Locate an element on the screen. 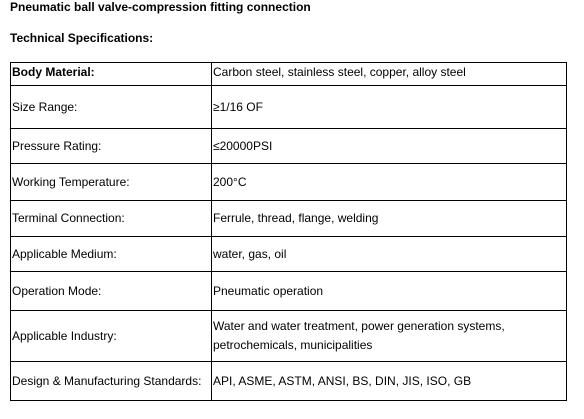  spec-label: Body Material: is located at coordinates (111, 74).